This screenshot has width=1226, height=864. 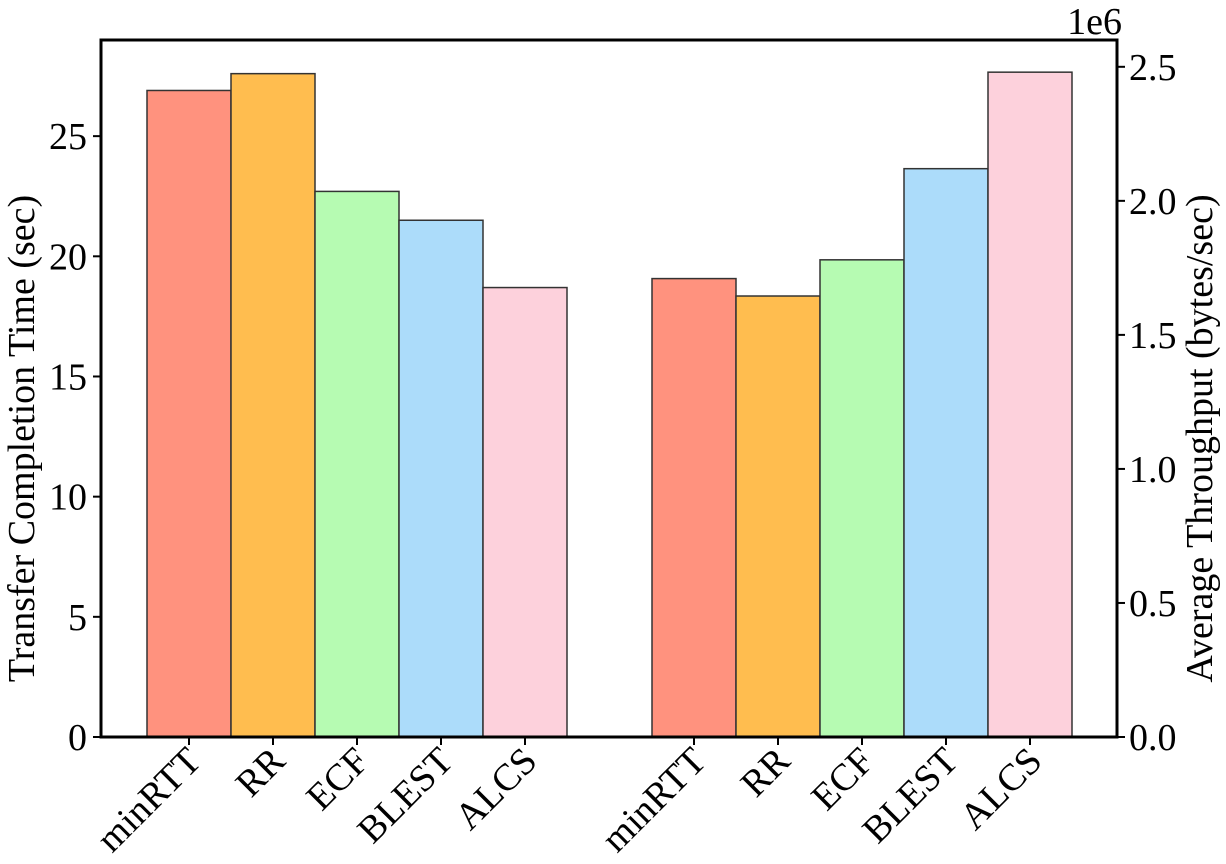 I want to click on left-tick-label: 20, so click(x=68, y=257).